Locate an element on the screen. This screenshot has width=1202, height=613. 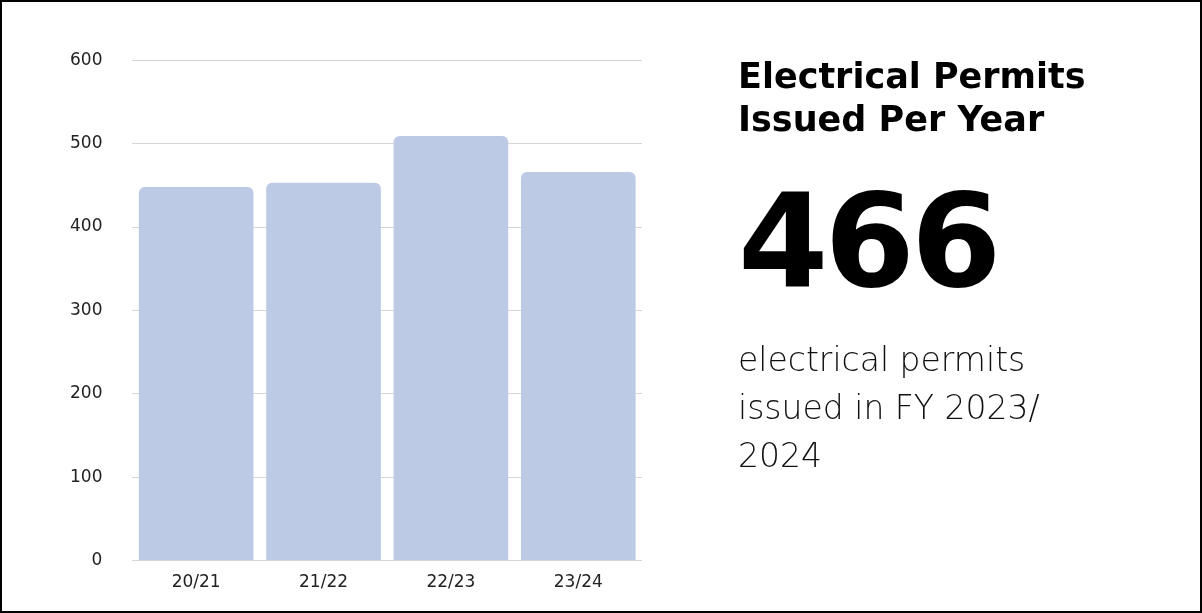
x-tick-label: 21/22 is located at coordinates (324, 581).